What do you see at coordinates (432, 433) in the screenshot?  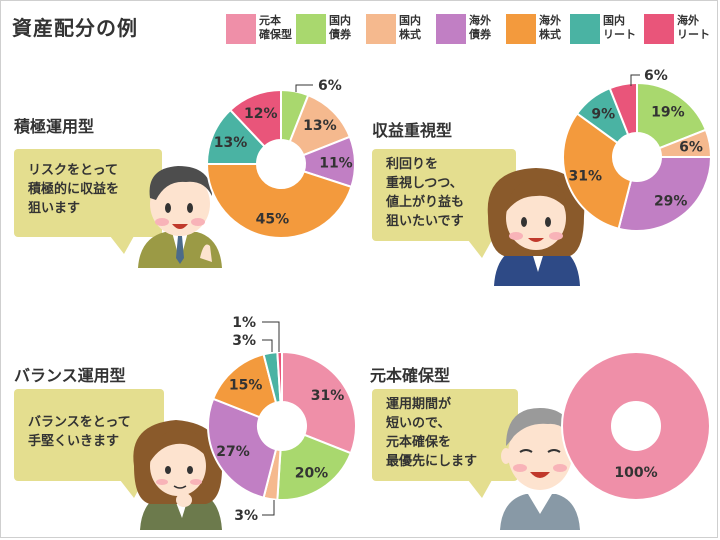 I see `speech-text: 運用期間が 短いので、 元本確保を 最優先にします` at bounding box center [432, 433].